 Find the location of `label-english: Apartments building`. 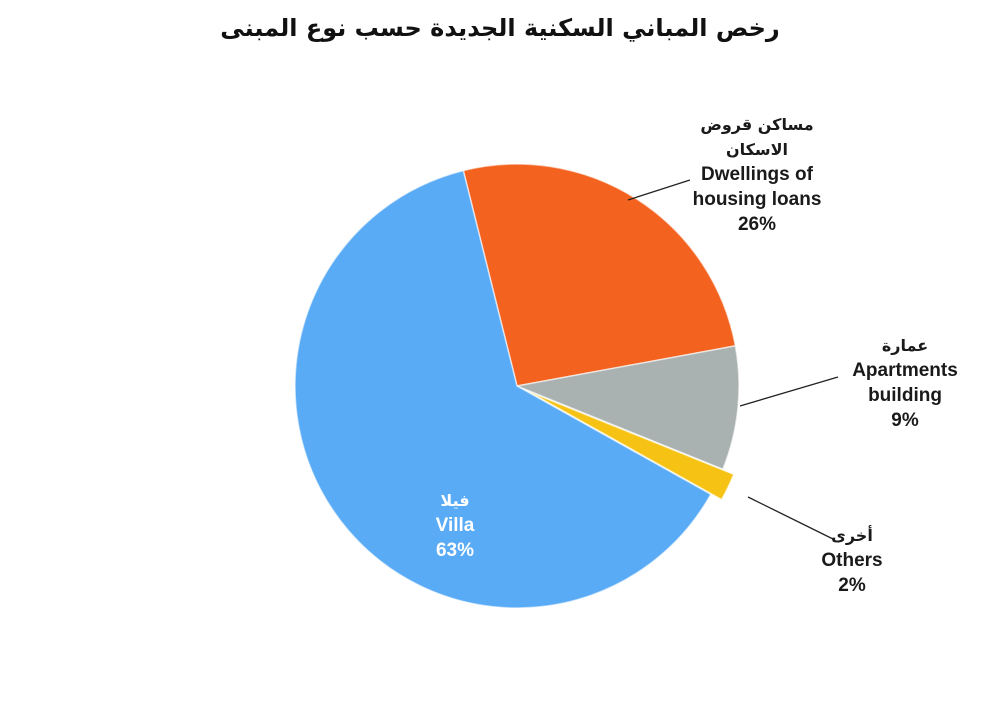

label-english: Apartments building is located at coordinates (905, 383).